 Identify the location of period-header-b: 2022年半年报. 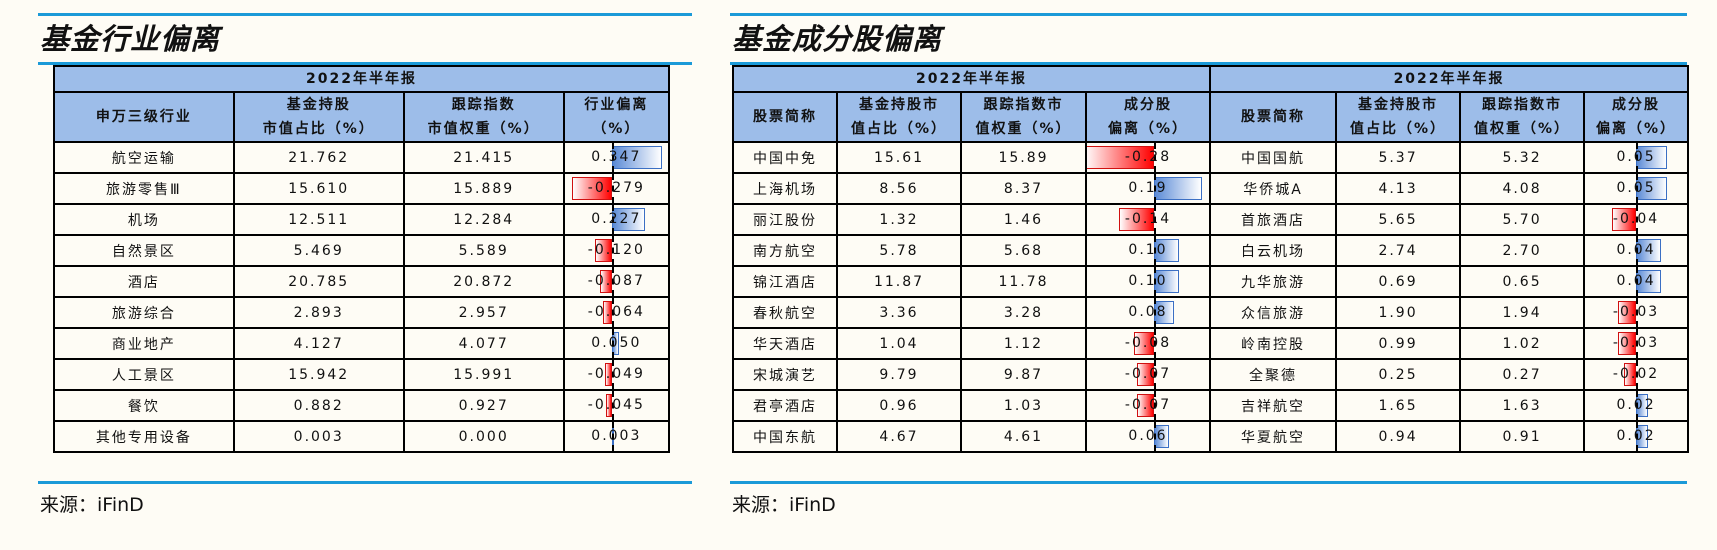
(1449, 79).